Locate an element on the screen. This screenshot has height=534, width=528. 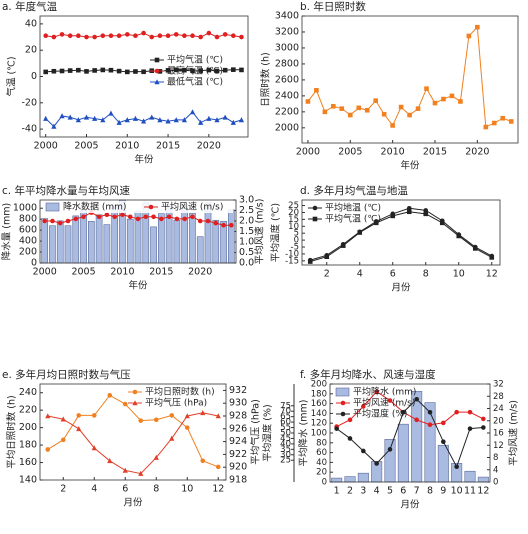
y-tick-label: 60 is located at coordinates (321, 453).